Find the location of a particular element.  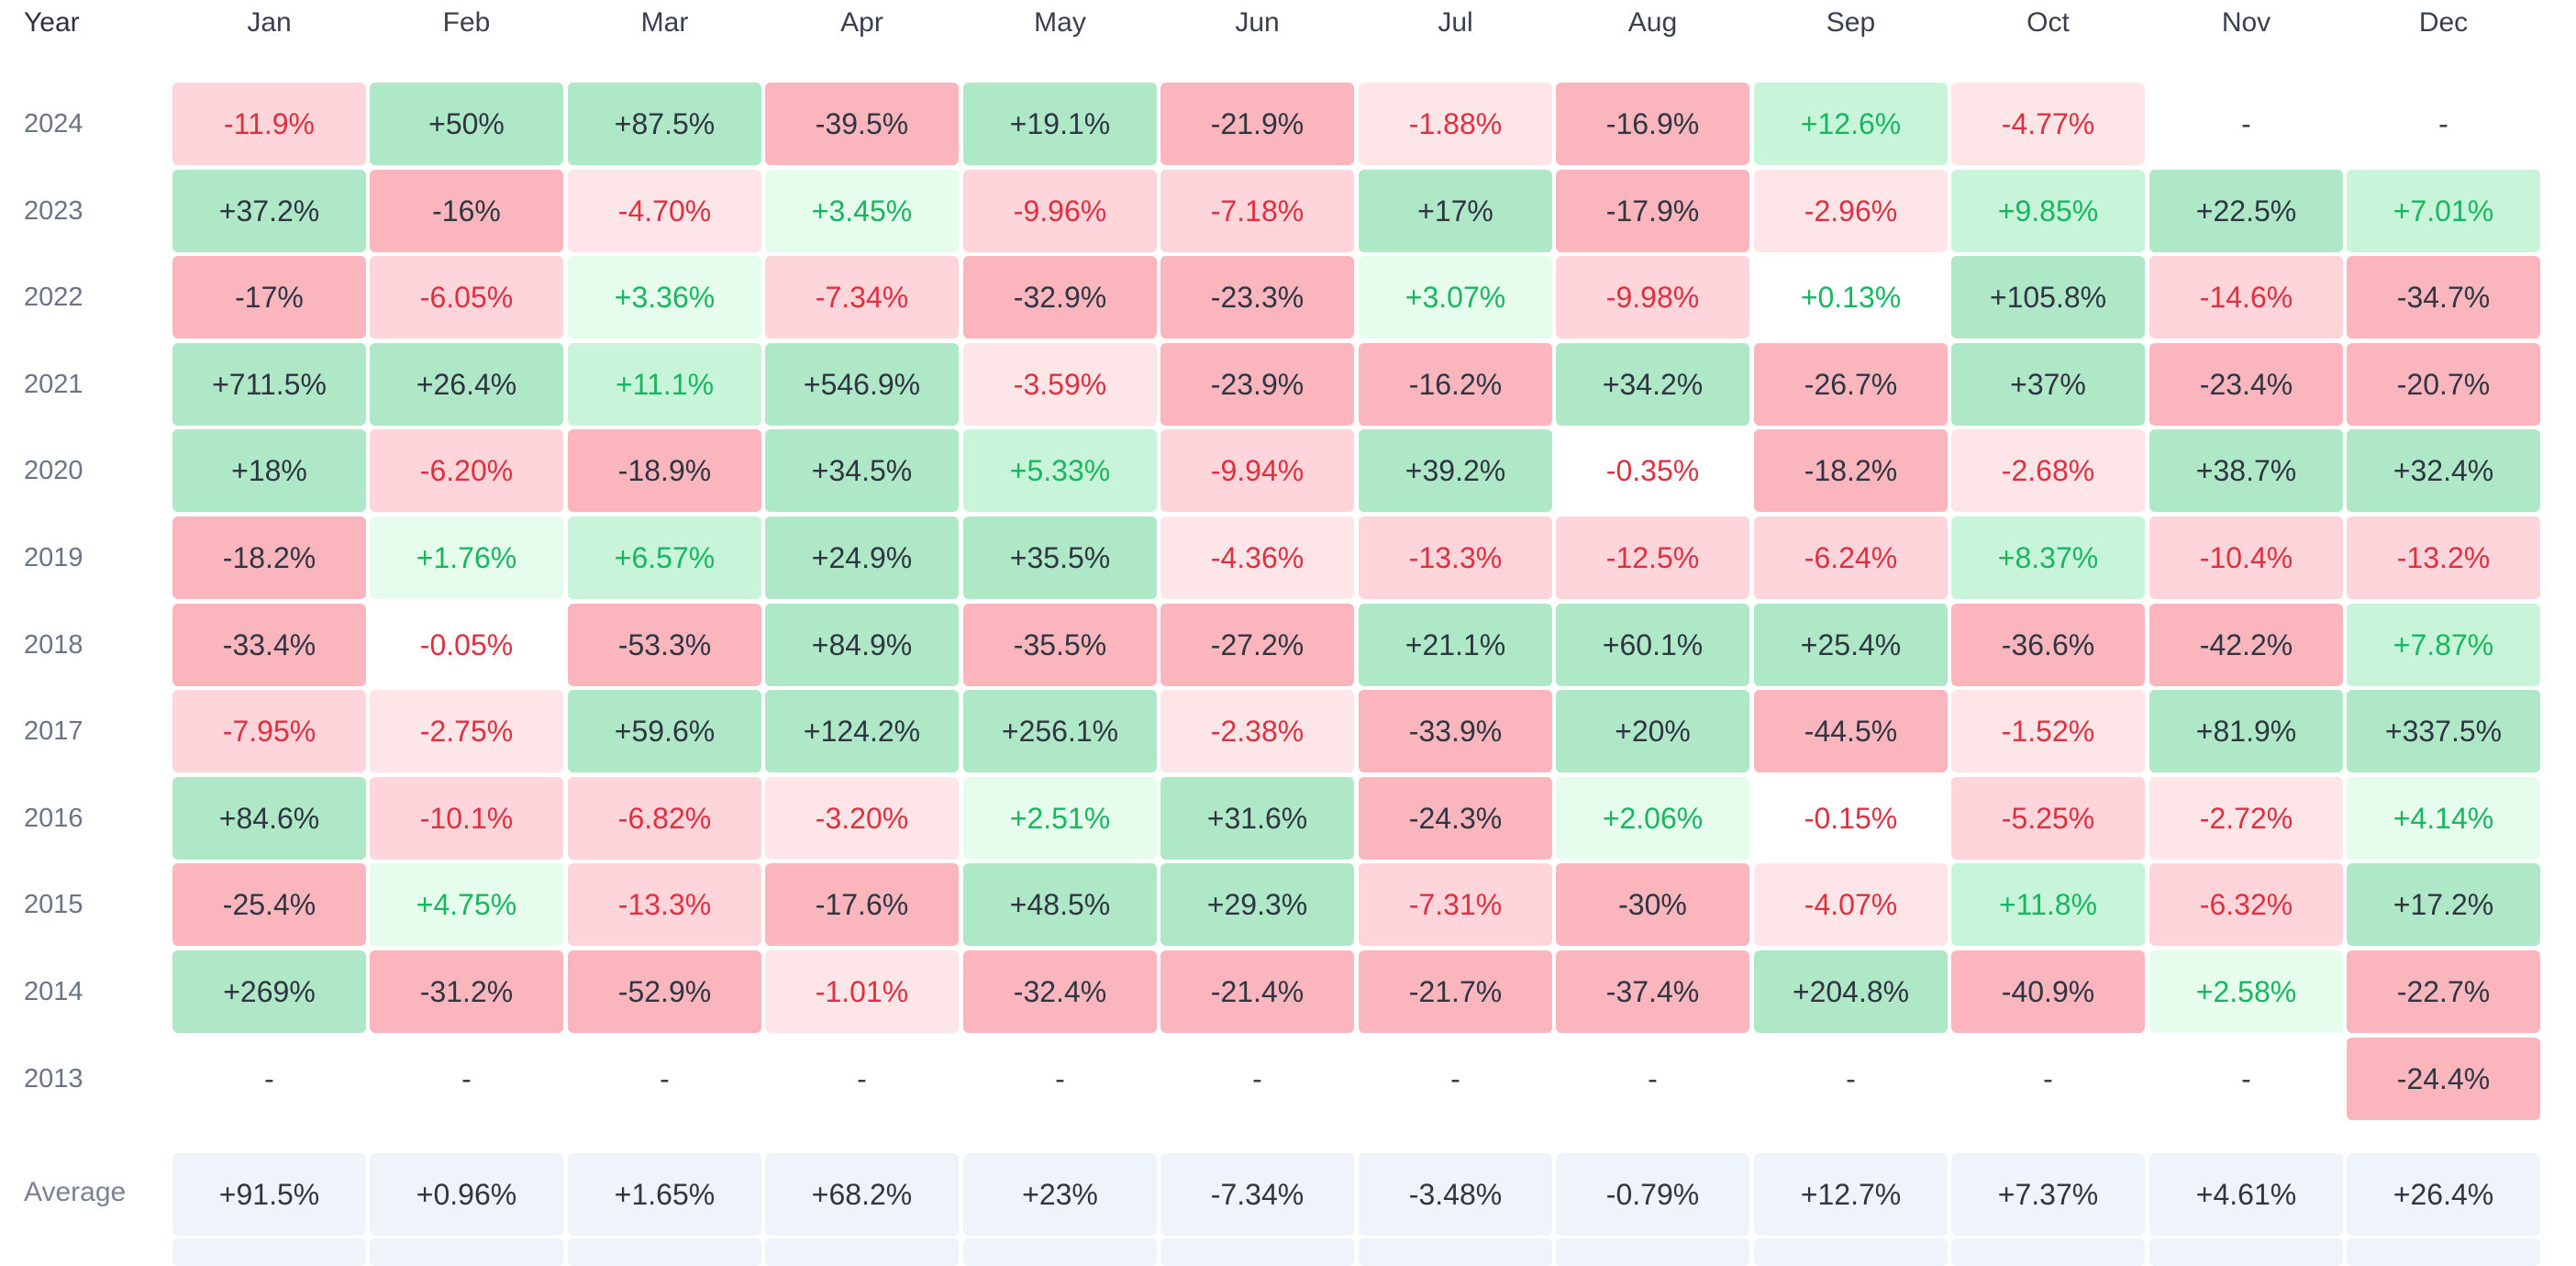

return-cell-2015-may: +48.5% is located at coordinates (1060, 904).